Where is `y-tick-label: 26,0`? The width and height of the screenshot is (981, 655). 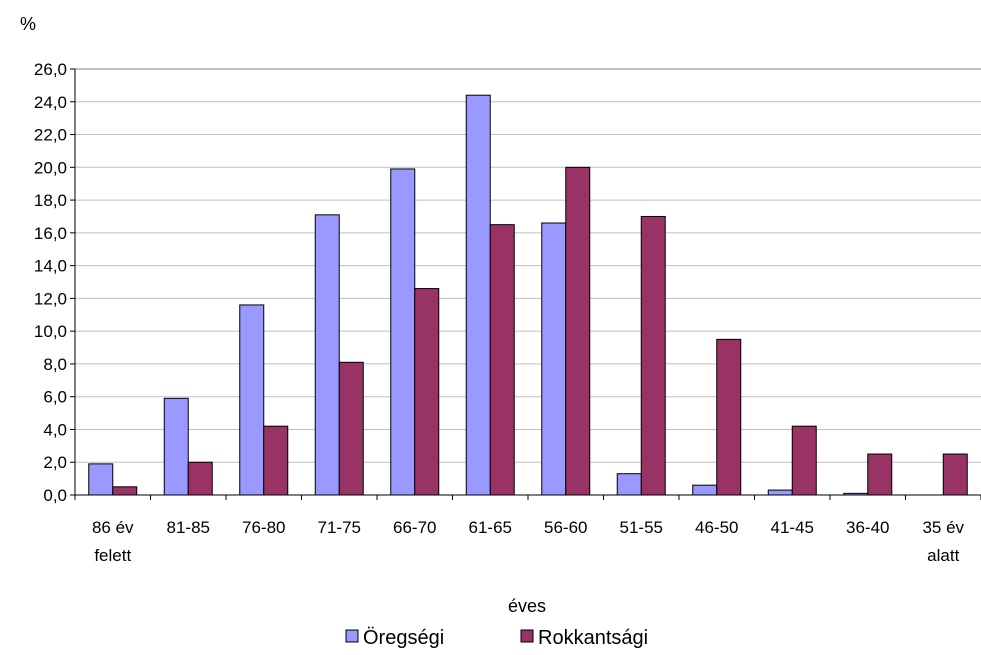
y-tick-label: 26,0 is located at coordinates (50, 69).